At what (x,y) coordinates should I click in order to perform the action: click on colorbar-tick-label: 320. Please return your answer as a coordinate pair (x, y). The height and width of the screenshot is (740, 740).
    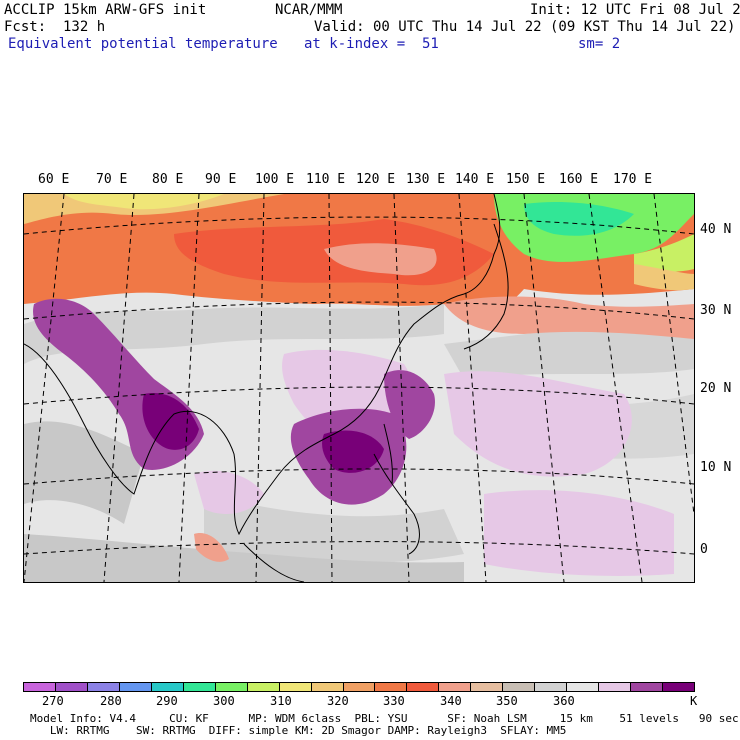
    Looking at the image, I should click on (338, 701).